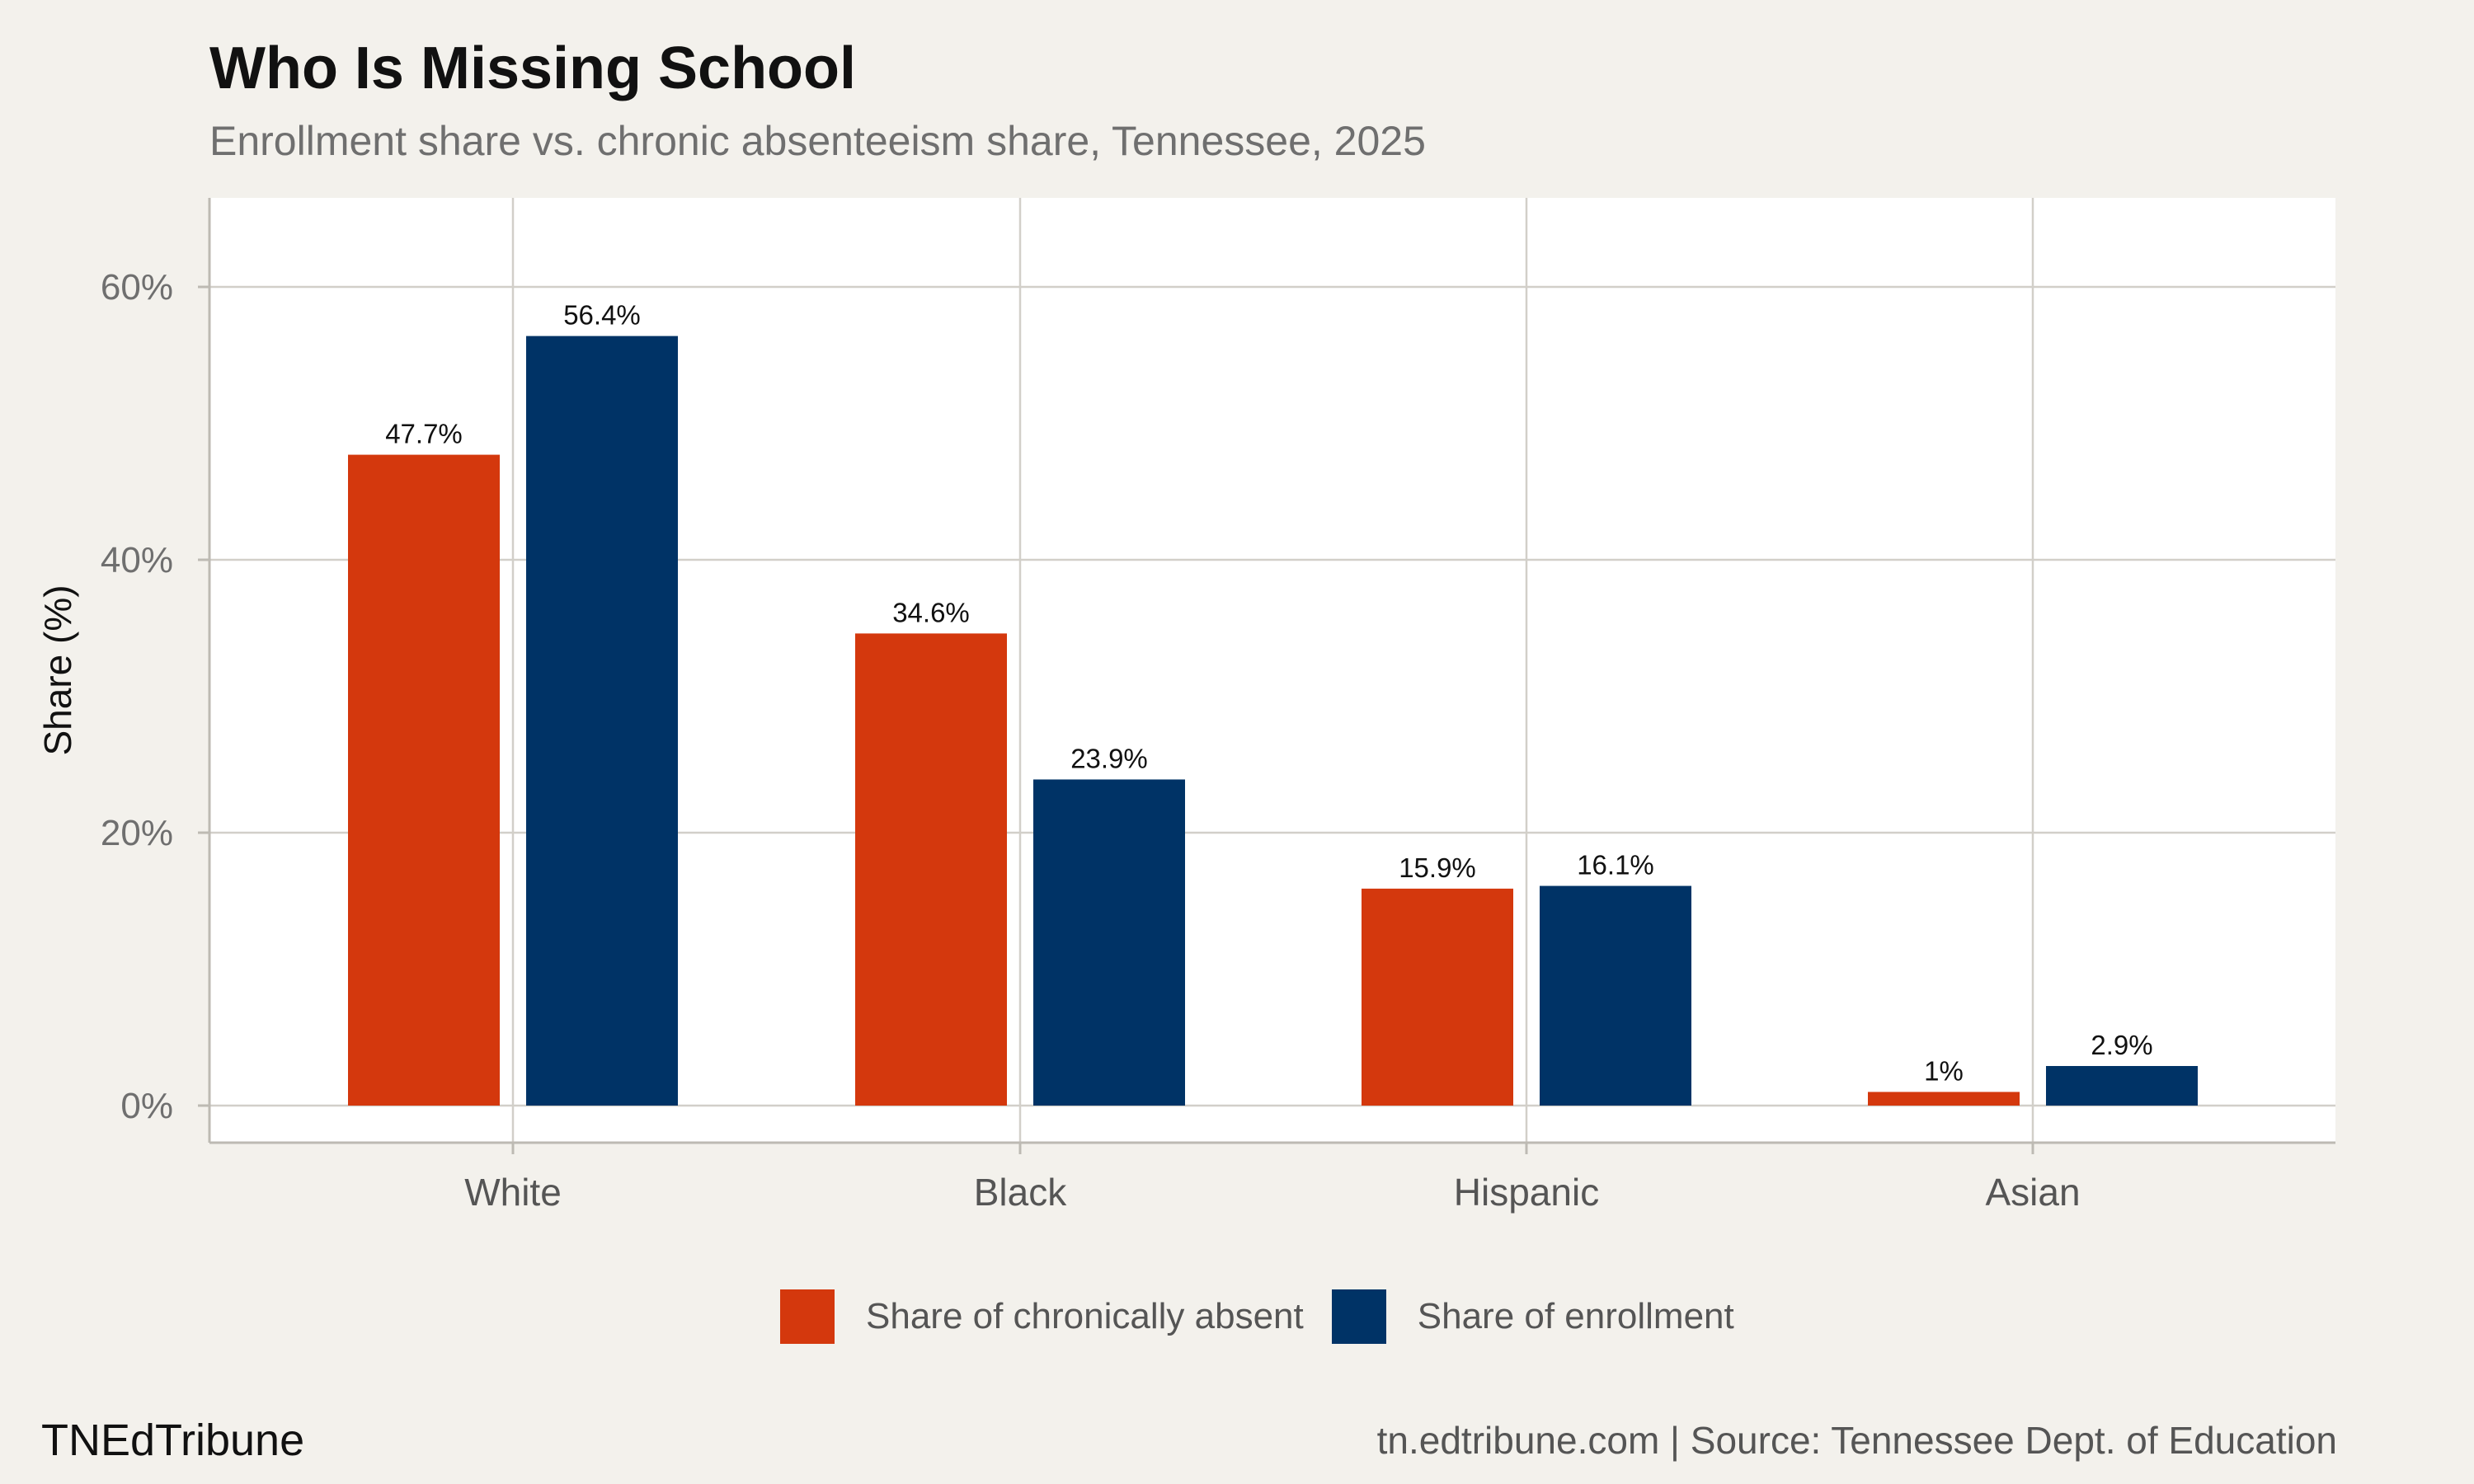 This screenshot has height=1484, width=2474. I want to click on legend-item-absent: Share of chronically absent, so click(1042, 1316).